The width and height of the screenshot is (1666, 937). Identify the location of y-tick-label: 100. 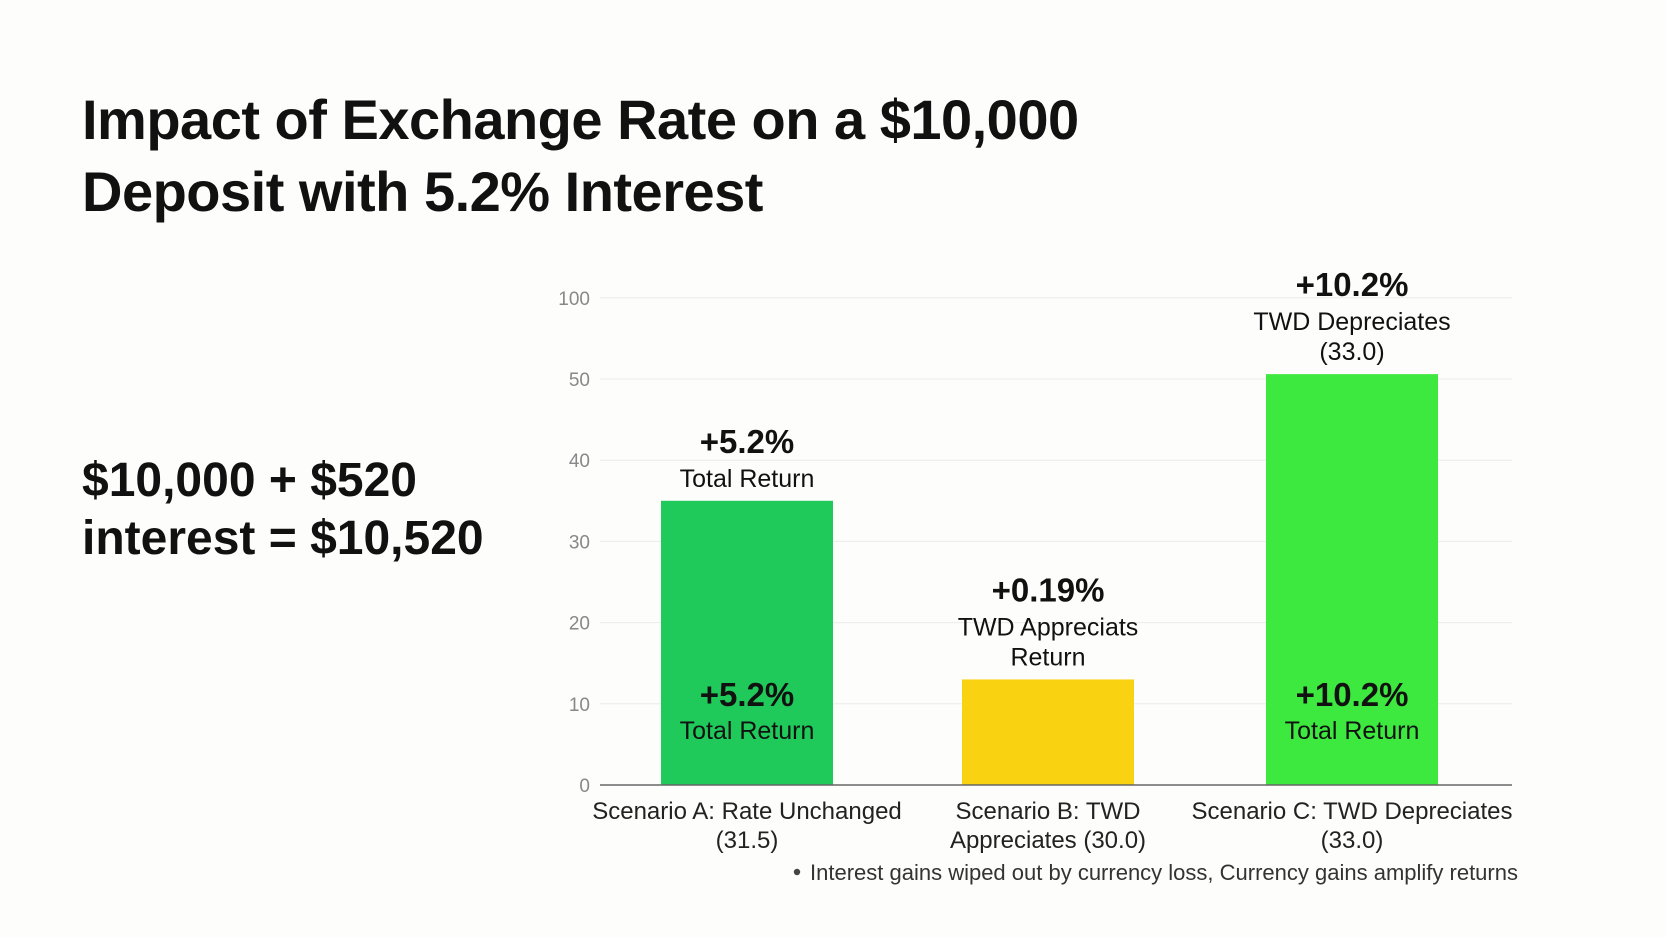
(574, 299).